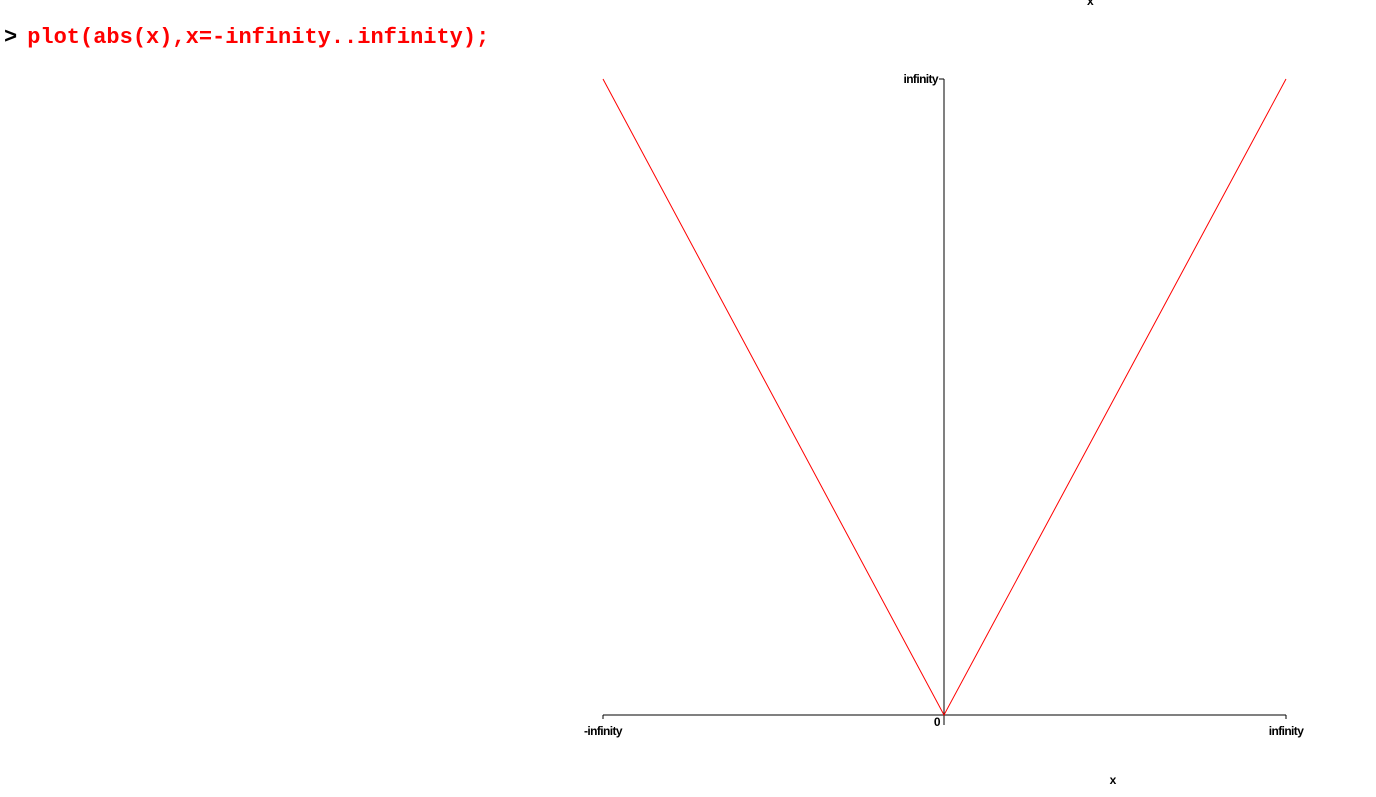  What do you see at coordinates (1090, 4) in the screenshot?
I see `top-axis-label: x` at bounding box center [1090, 4].